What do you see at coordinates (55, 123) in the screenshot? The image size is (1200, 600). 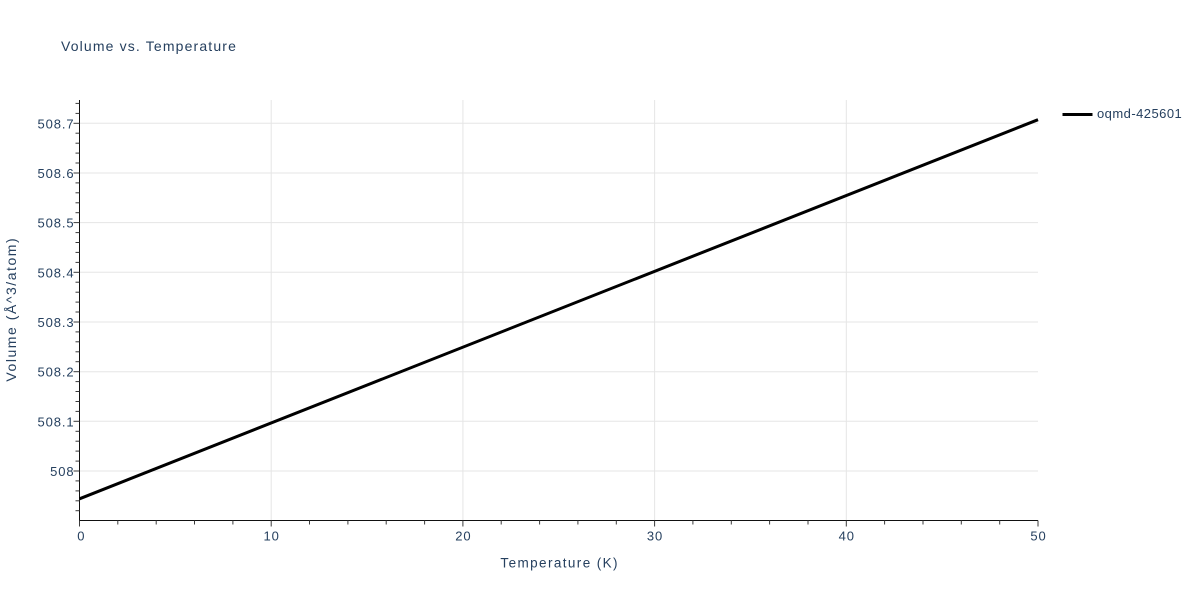 I see `svg-text: 508.7` at bounding box center [55, 123].